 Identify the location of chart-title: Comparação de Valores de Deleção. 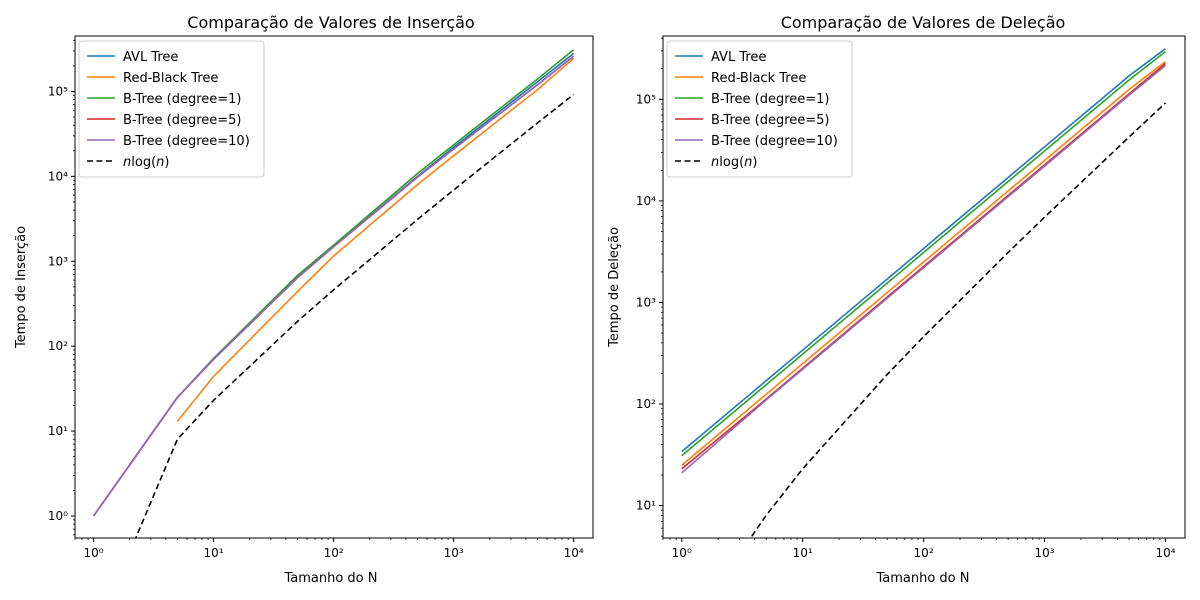
(923, 22).